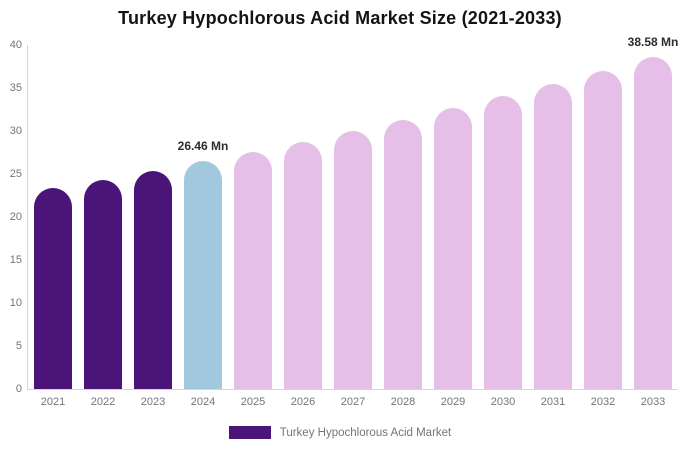 The width and height of the screenshot is (680, 450). What do you see at coordinates (553, 236) in the screenshot?
I see `bar-2031` at bounding box center [553, 236].